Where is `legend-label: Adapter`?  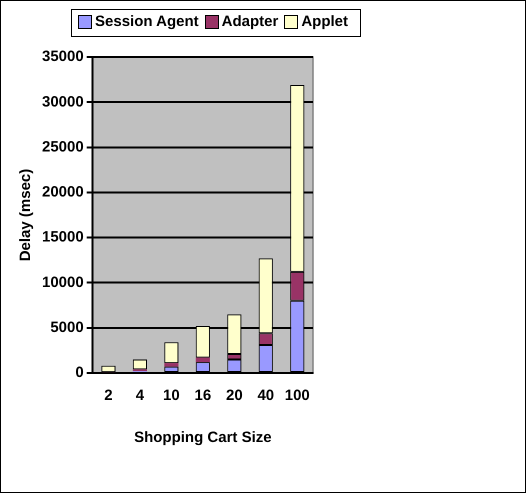 legend-label: Adapter is located at coordinates (250, 21).